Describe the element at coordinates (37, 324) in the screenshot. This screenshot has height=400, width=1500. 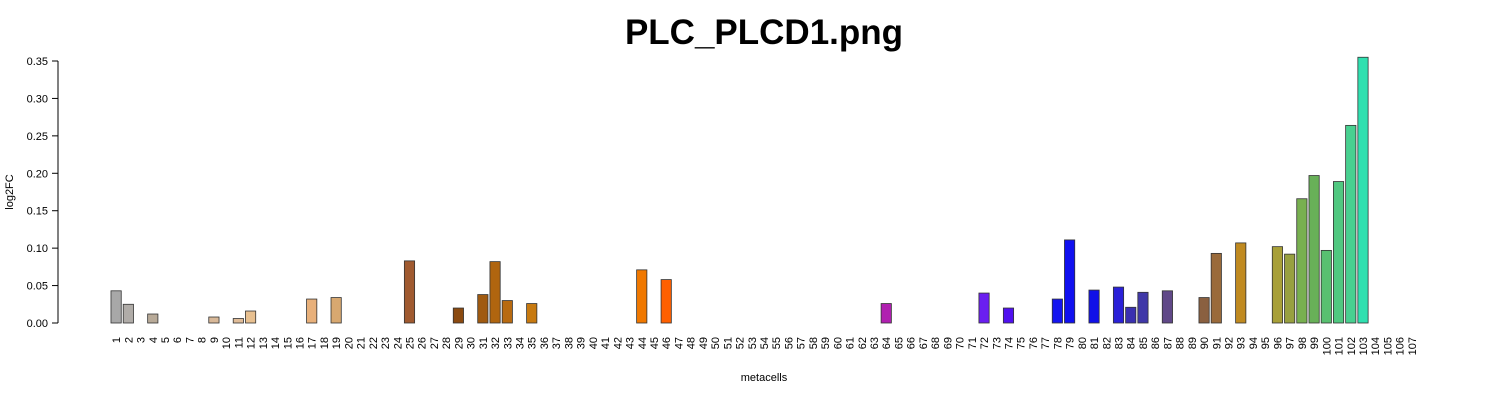
I see `y-tick-label: 0.00` at that location.